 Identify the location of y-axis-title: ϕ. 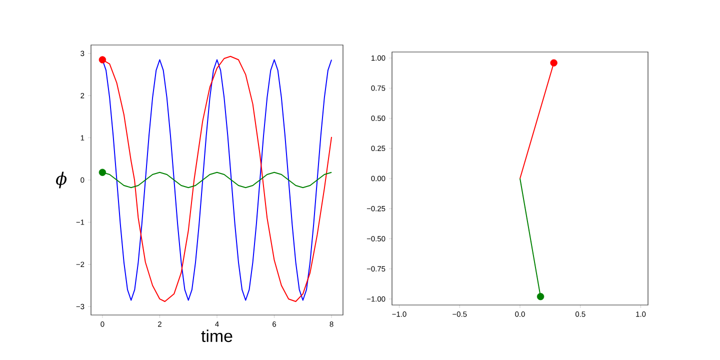
(61, 180).